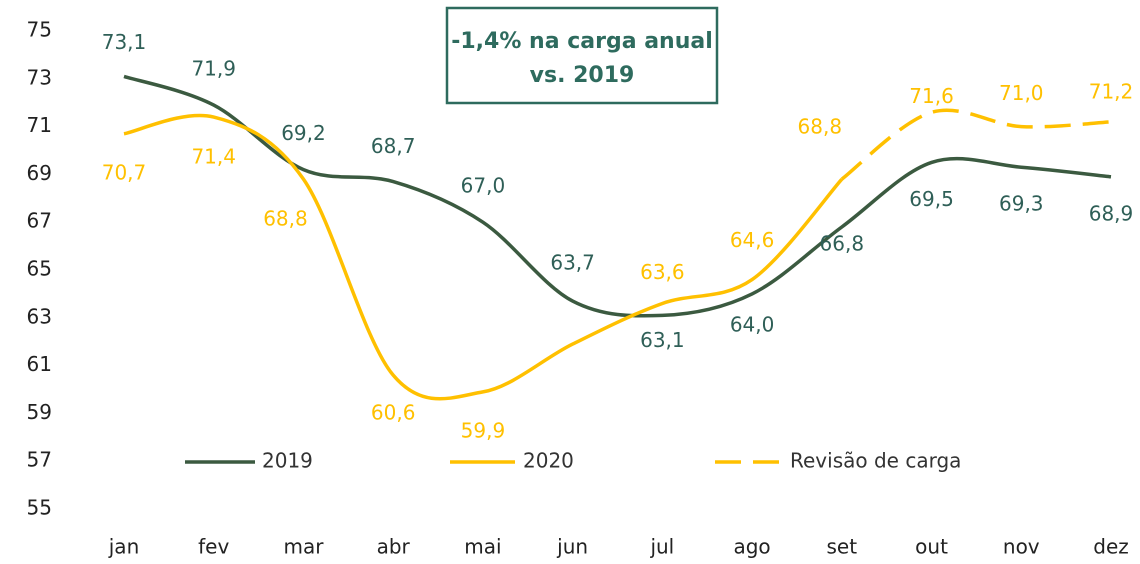 The image size is (1140, 564). What do you see at coordinates (572, 547) in the screenshot?
I see `x-tick-label: jun` at bounding box center [572, 547].